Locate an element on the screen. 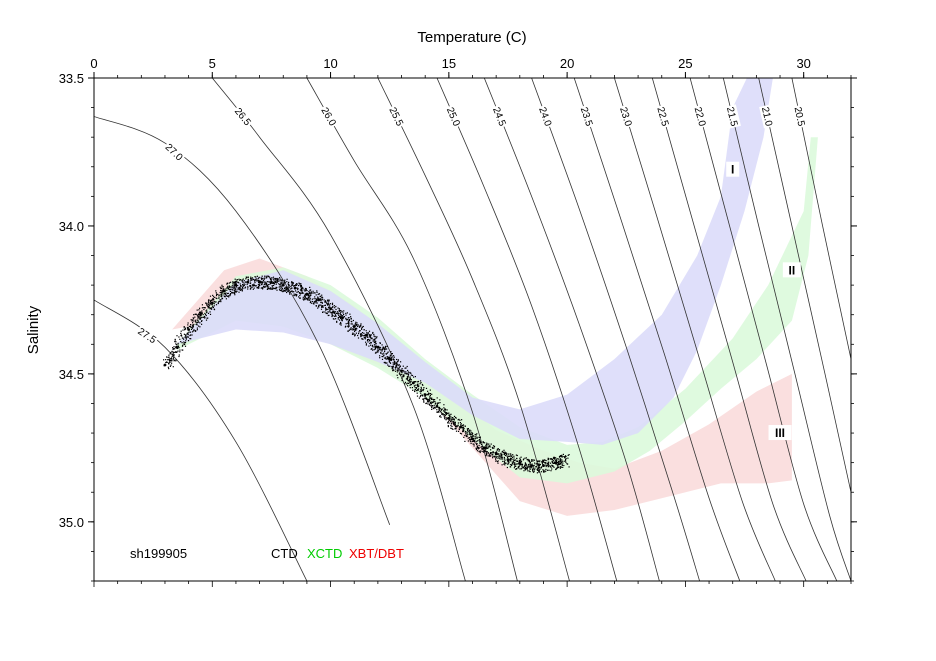 The image size is (936, 661). y-tick-label: 35.0 is located at coordinates (71, 522).